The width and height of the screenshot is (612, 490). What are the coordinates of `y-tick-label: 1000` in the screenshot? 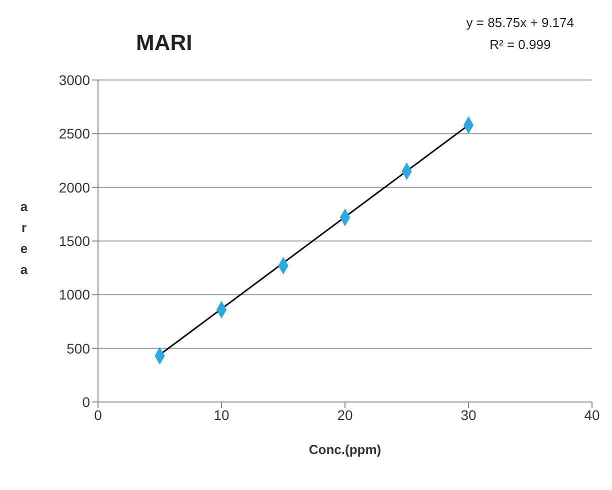 It's located at (74, 294).